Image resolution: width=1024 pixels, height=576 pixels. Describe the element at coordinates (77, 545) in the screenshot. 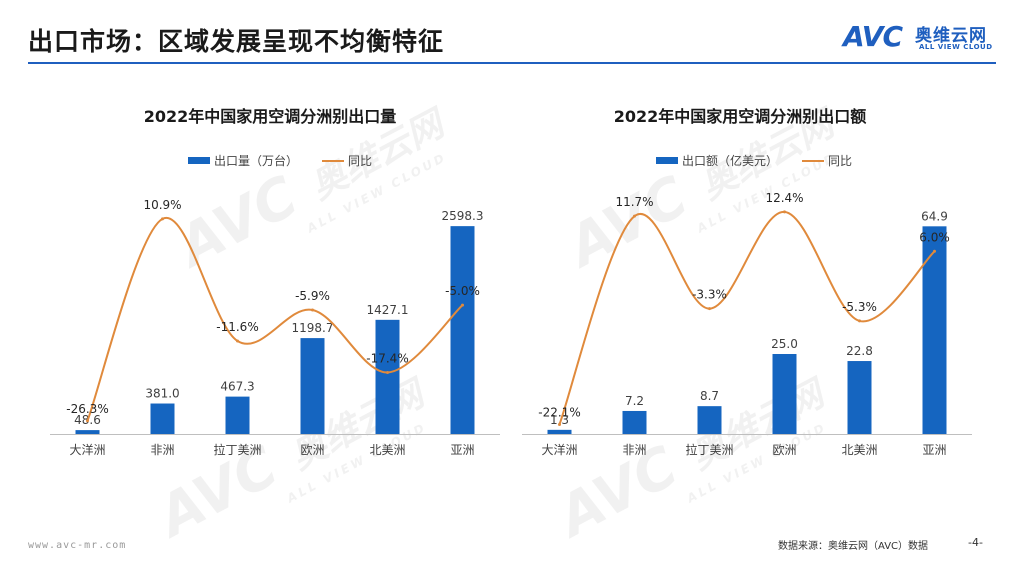

I see `footer-url: www.avc-mr.com` at that location.